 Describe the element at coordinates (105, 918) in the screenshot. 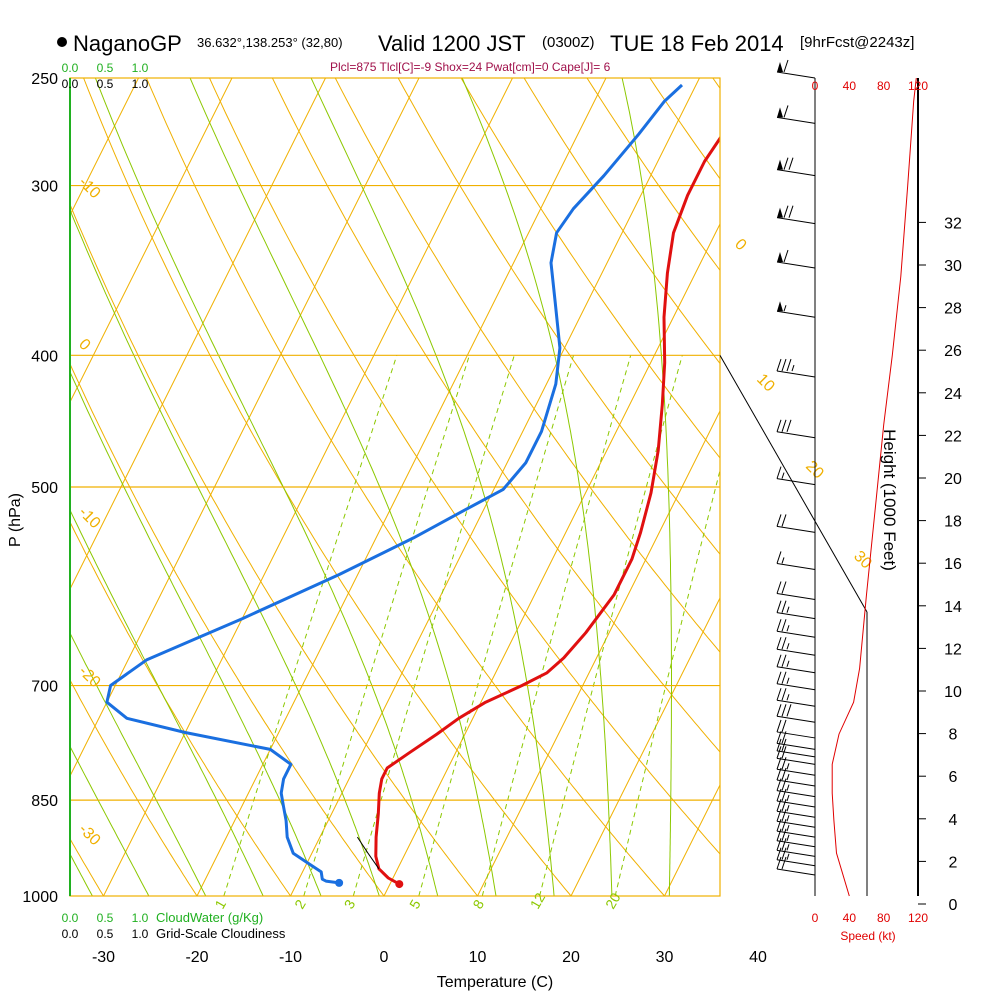

I see `cloud-water-bottom-label: 0.5` at that location.